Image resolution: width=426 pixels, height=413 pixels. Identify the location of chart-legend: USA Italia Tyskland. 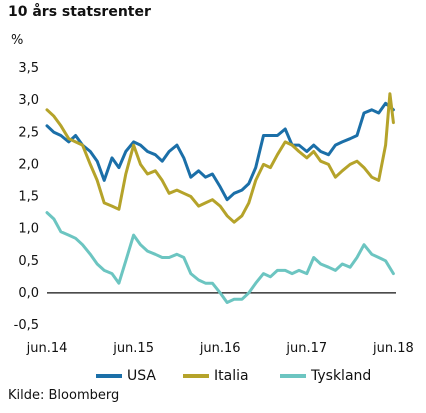
(213, 378).